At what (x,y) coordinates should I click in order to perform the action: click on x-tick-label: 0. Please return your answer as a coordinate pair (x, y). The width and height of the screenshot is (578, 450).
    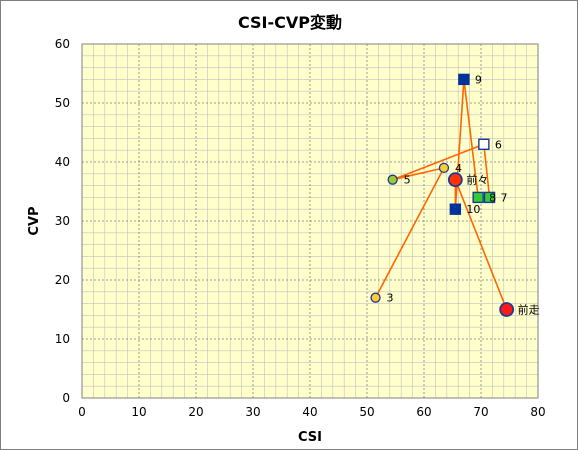
    Looking at the image, I should click on (82, 412).